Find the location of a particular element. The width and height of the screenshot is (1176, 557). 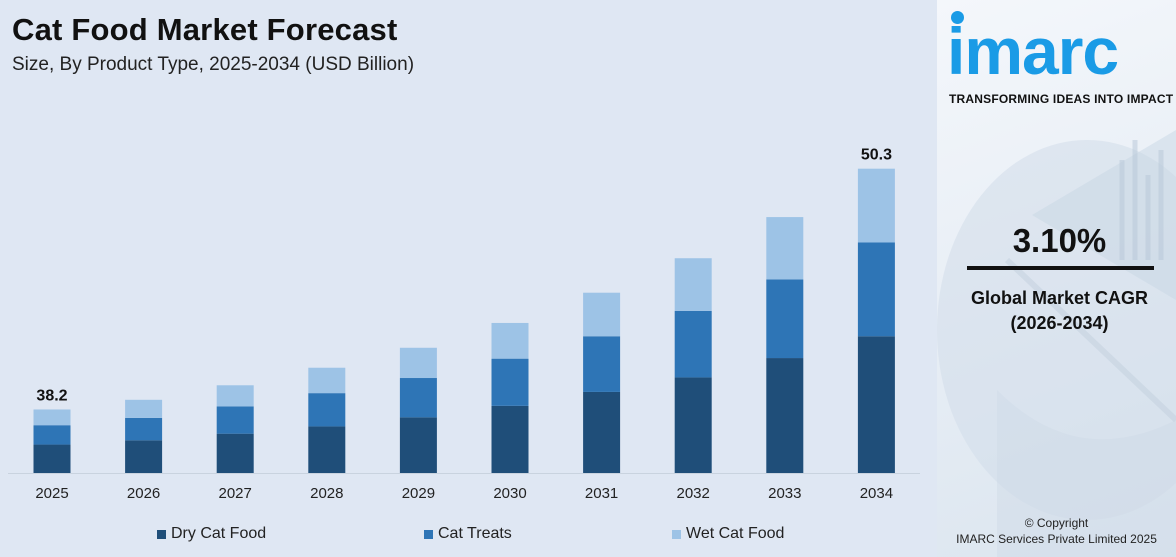

x-tick-label-2032: 2032 is located at coordinates (693, 493).